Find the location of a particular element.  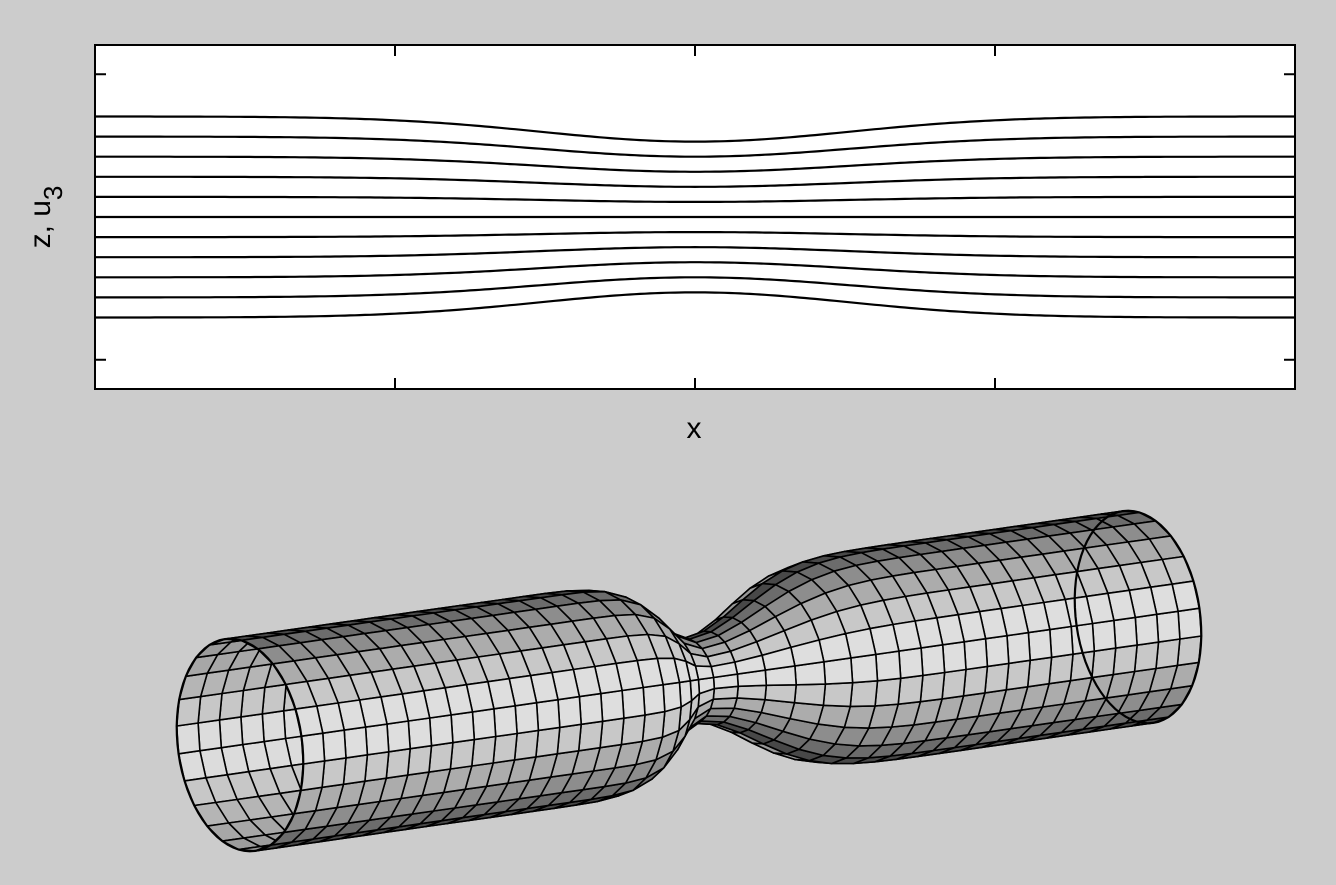

y-axis-label-subscript: 3 is located at coordinates (53, 193).